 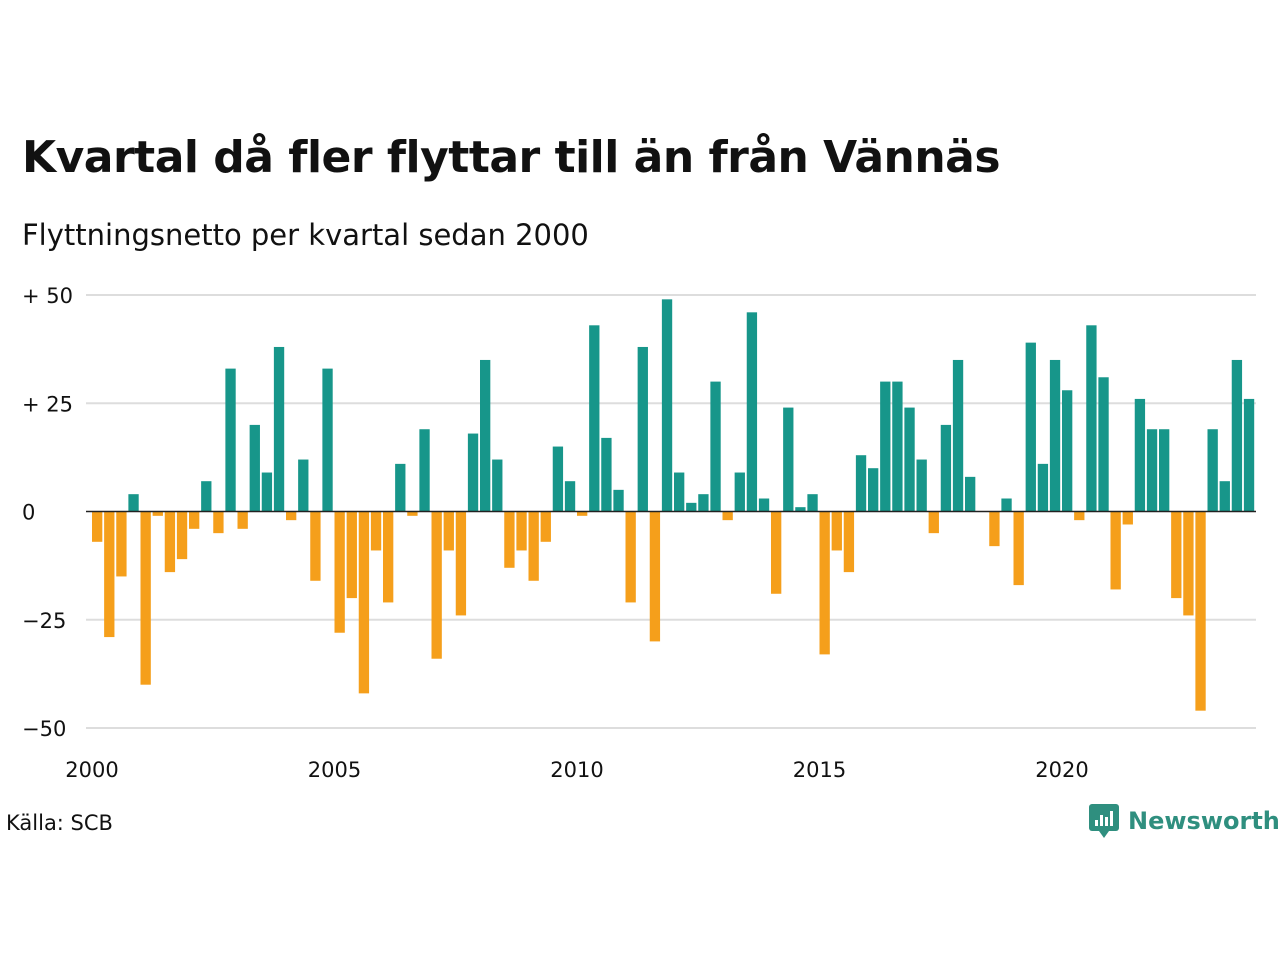 What do you see at coordinates (145, 598) in the screenshot?
I see `bar: 2001 K1: -40` at bounding box center [145, 598].